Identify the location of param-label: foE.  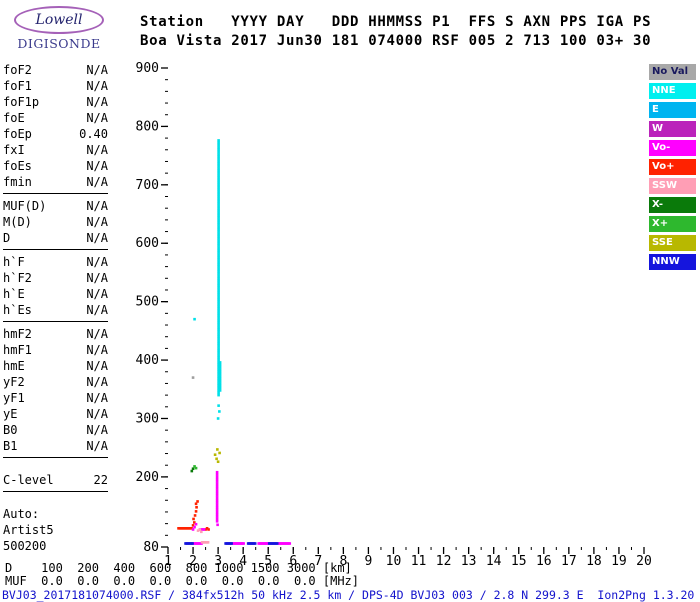
(14, 118).